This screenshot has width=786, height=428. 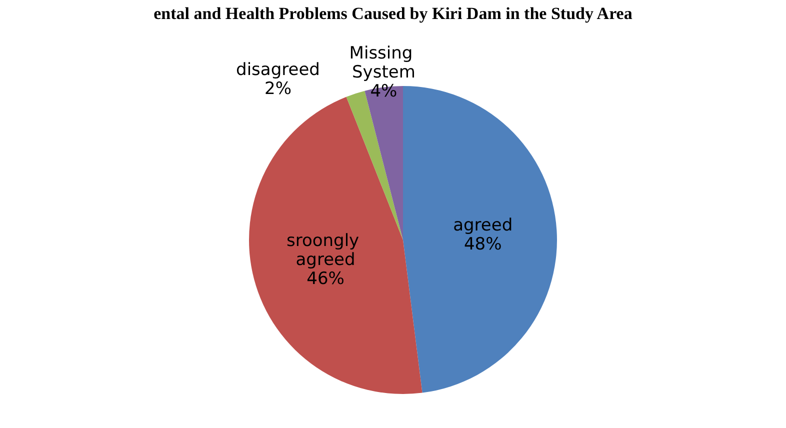 What do you see at coordinates (393, 13) in the screenshot?
I see `chart-title: ental and Health Problems Caused by Kiri Dam in the Study Area` at bounding box center [393, 13].